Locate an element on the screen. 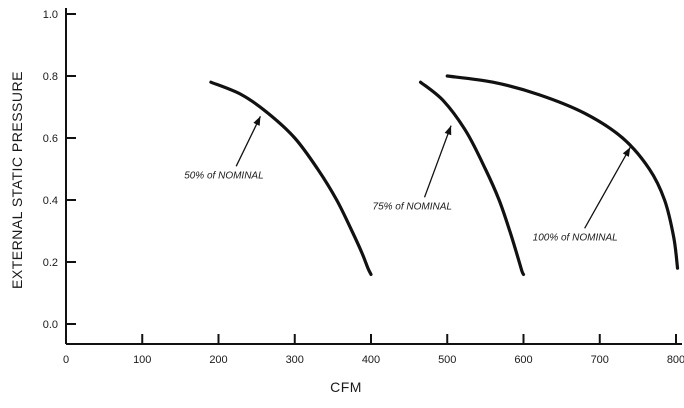 This screenshot has height=408, width=684. x-tick-label: 300 is located at coordinates (295, 360).